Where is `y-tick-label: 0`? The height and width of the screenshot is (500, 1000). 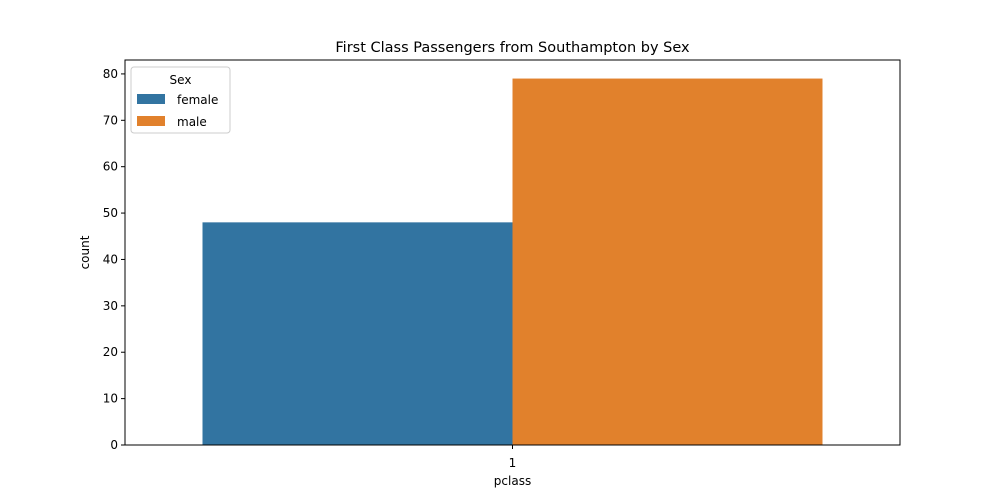 y-tick-label: 0 is located at coordinates (114, 445).